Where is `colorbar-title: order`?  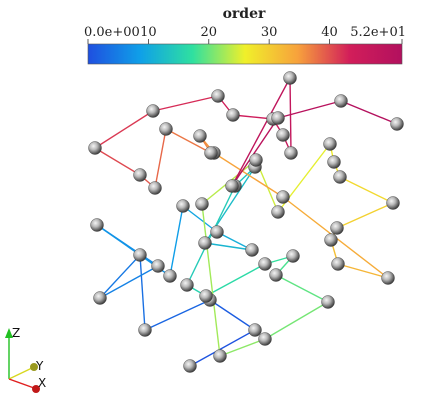
colorbar-title: order is located at coordinates (244, 14).